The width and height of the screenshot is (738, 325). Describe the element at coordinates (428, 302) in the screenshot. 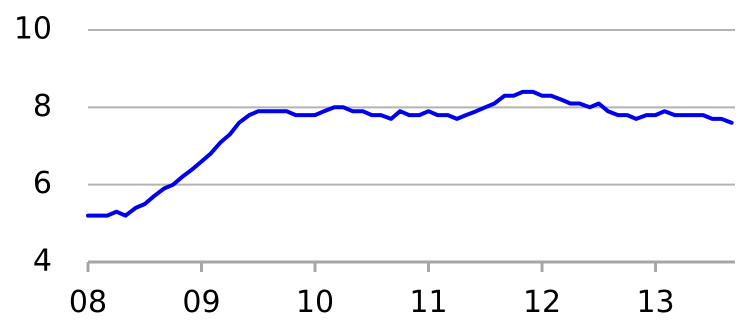

I see `x-tick-label-11: 11` at that location.